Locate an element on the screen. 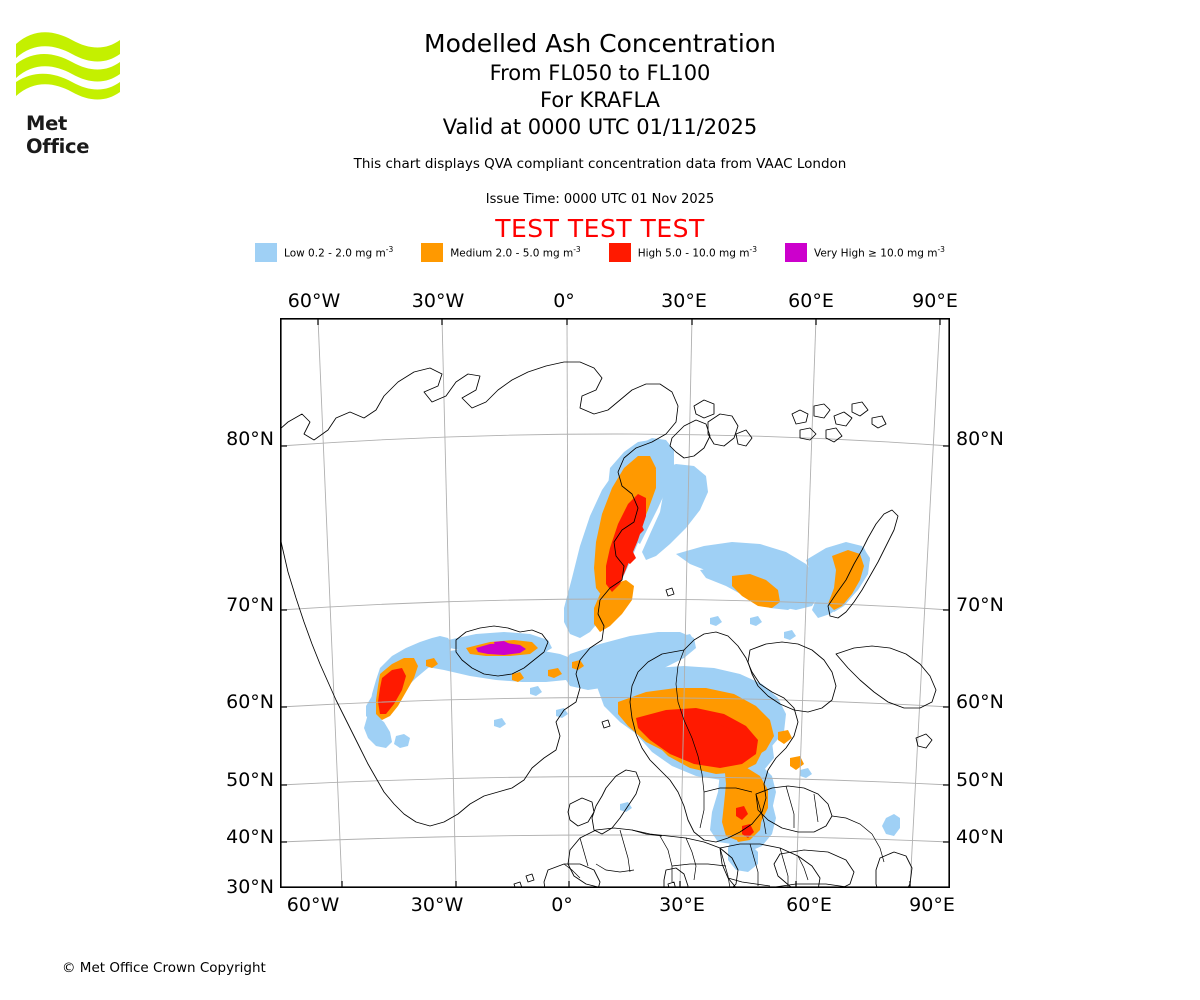  title-flight-levels: From FL050 to FL100 is located at coordinates (600, 73).